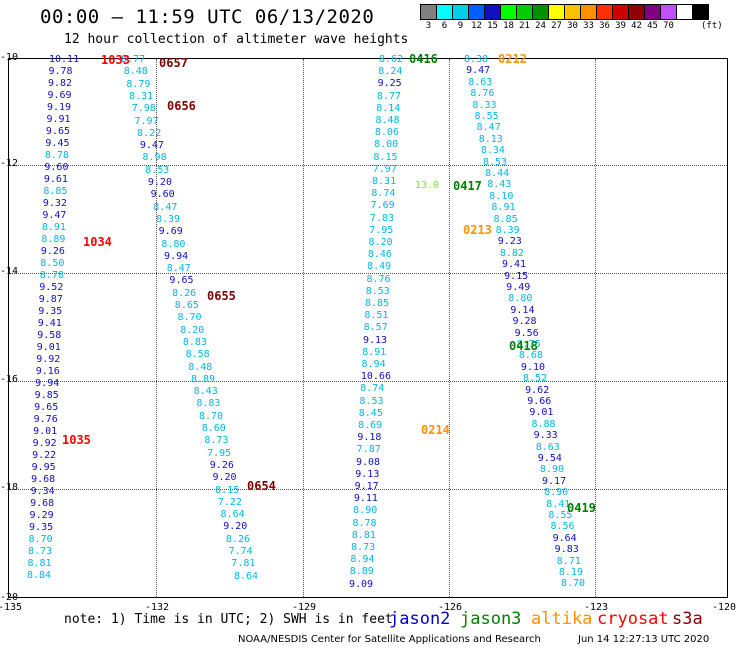 The image size is (740, 650). I want to click on wave-height-value: 9.83, so click(566, 550).